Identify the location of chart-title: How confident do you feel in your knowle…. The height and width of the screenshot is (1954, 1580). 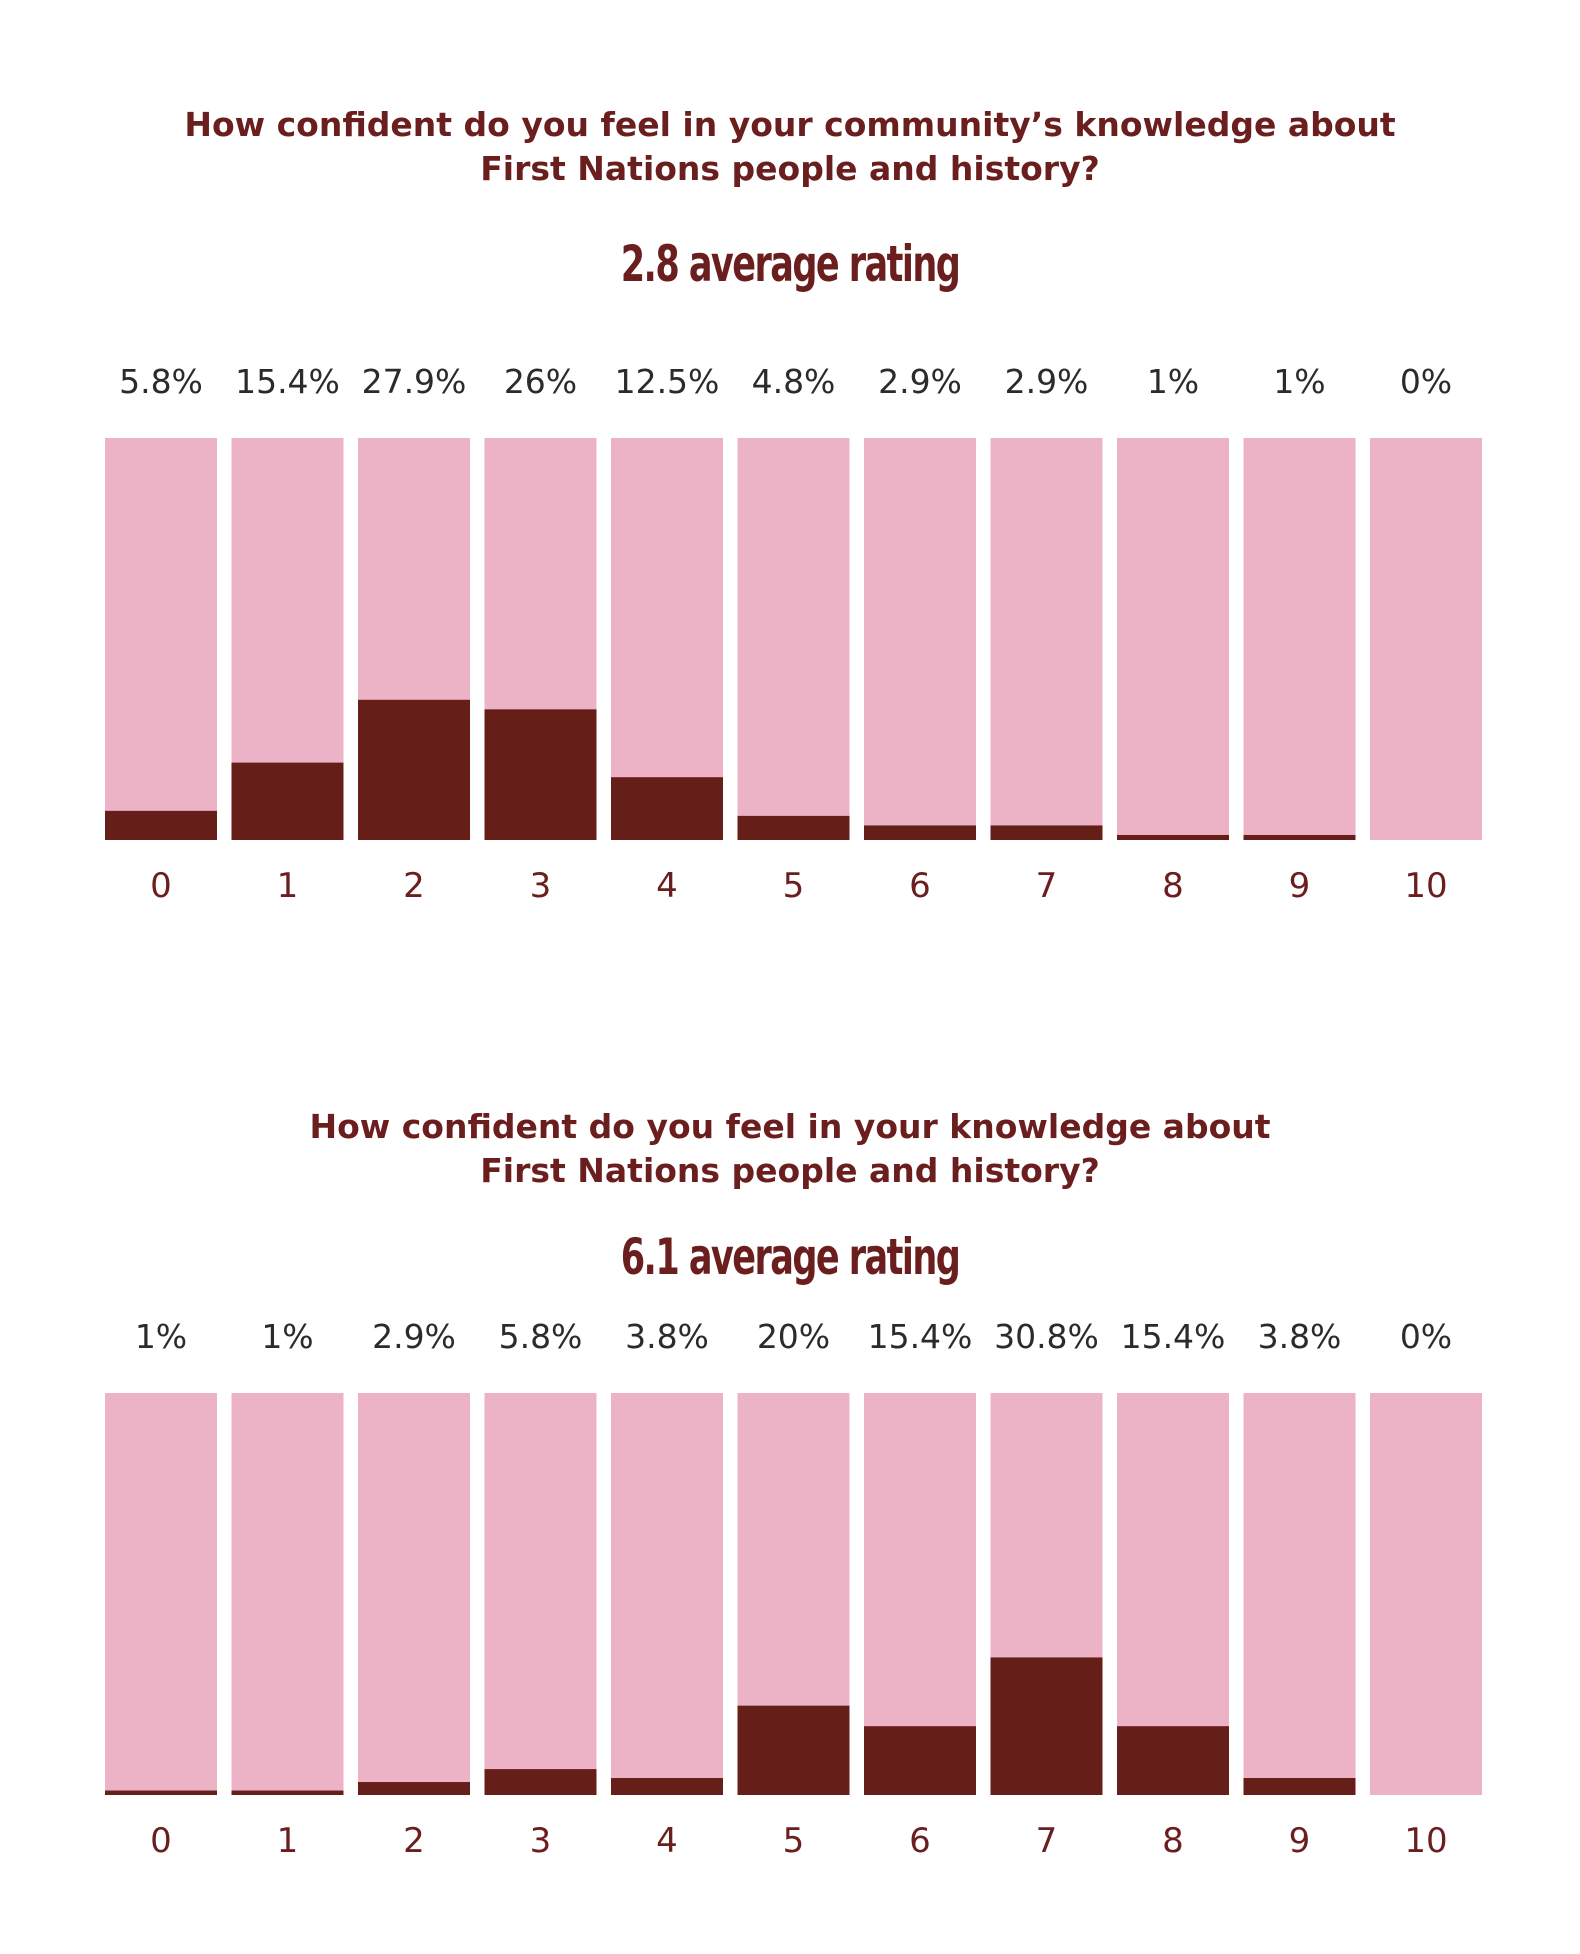
(790, 1148).